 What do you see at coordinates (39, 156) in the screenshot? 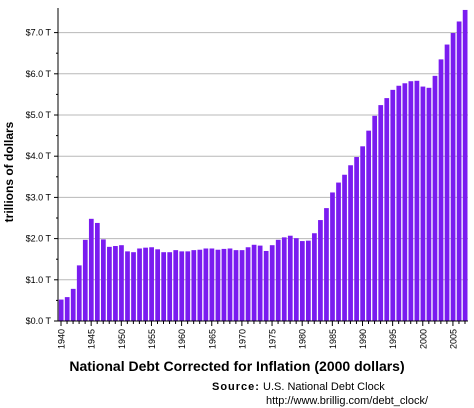
I see `y-tick-label: $4.0 T` at bounding box center [39, 156].